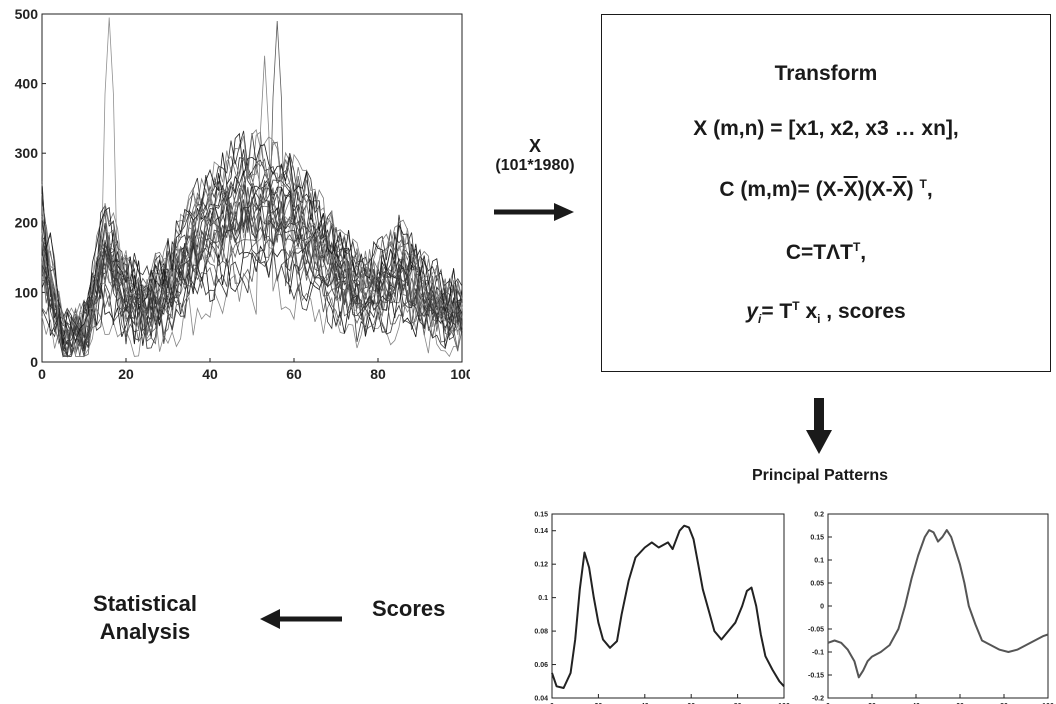  What do you see at coordinates (541, 698) in the screenshot?
I see `y-tick-label: 0.04` at bounding box center [541, 698].